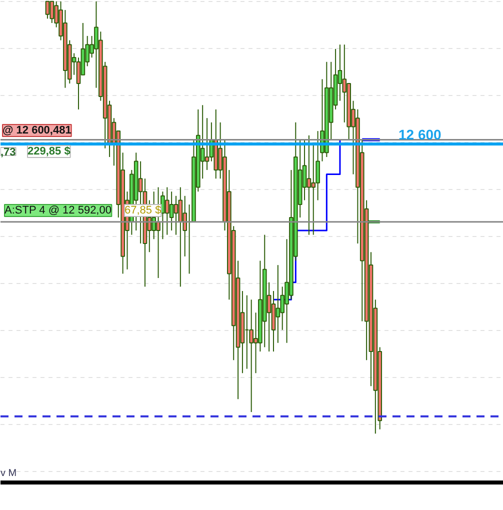 This screenshot has height=510, width=503. Describe the element at coordinates (8, 152) in the screenshot. I see `text: ,73` at that location.